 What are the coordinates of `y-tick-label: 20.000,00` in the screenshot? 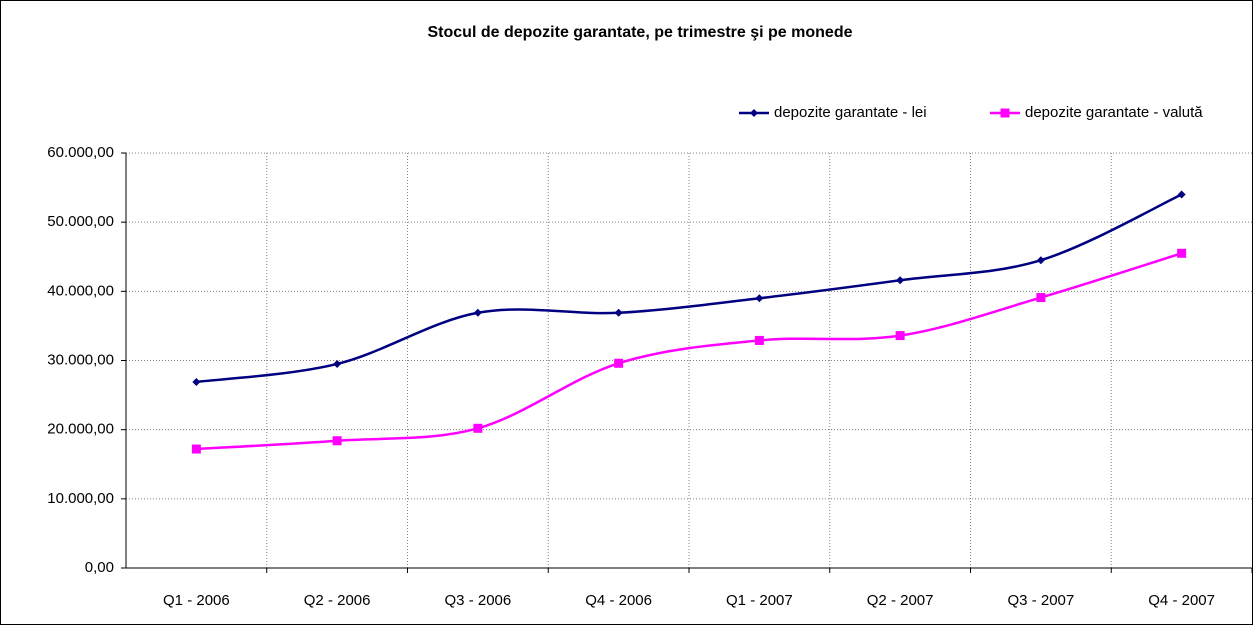 It's located at (80, 429).